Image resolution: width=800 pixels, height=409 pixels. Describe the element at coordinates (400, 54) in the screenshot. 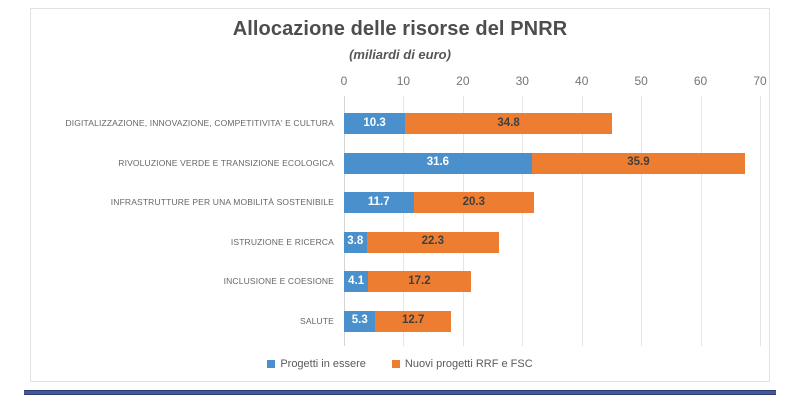

I see `chart-subtitle: (miliardi di euro)` at that location.